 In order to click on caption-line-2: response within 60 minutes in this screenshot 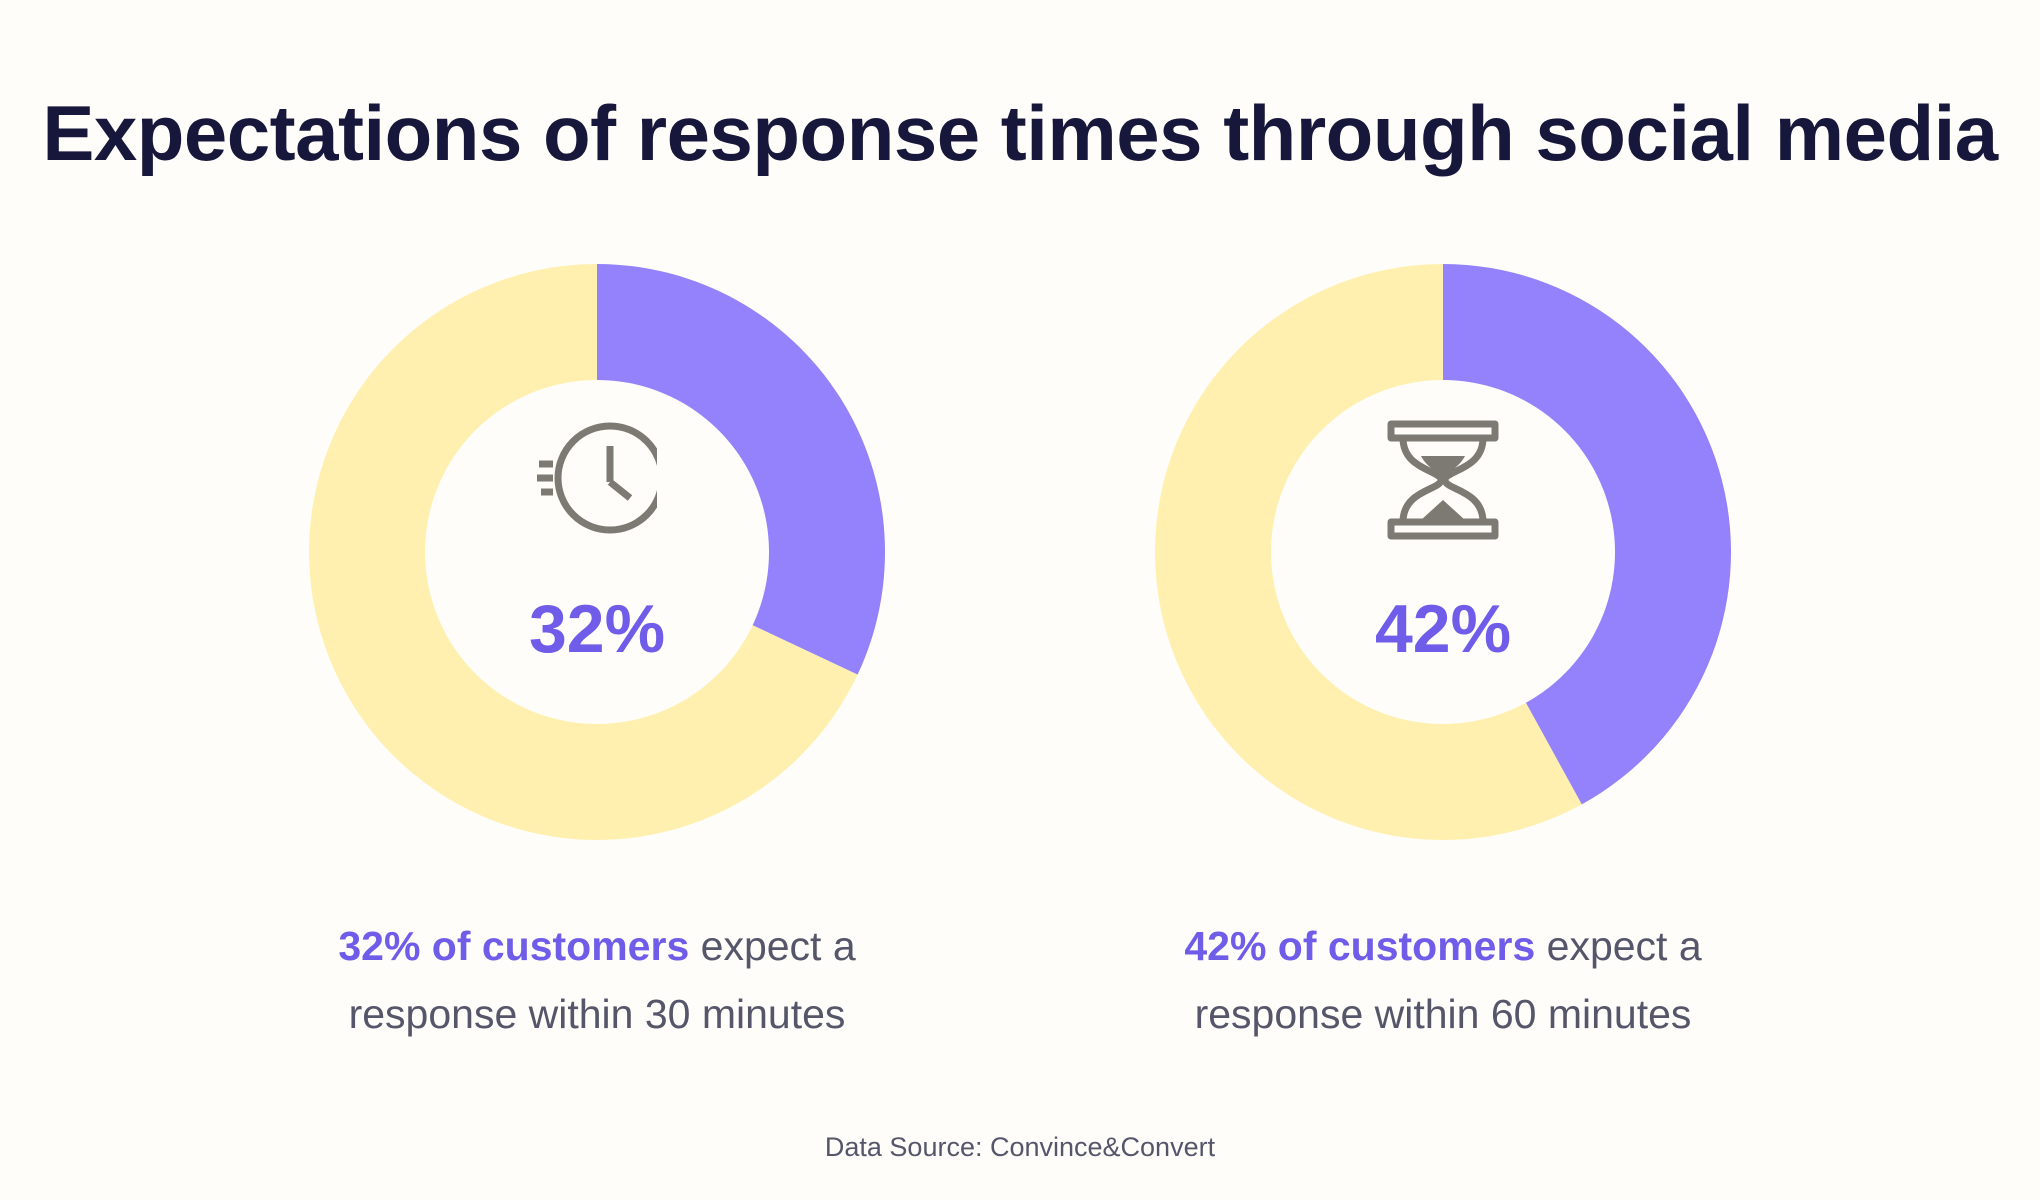, I will do `click(1443, 1014)`.